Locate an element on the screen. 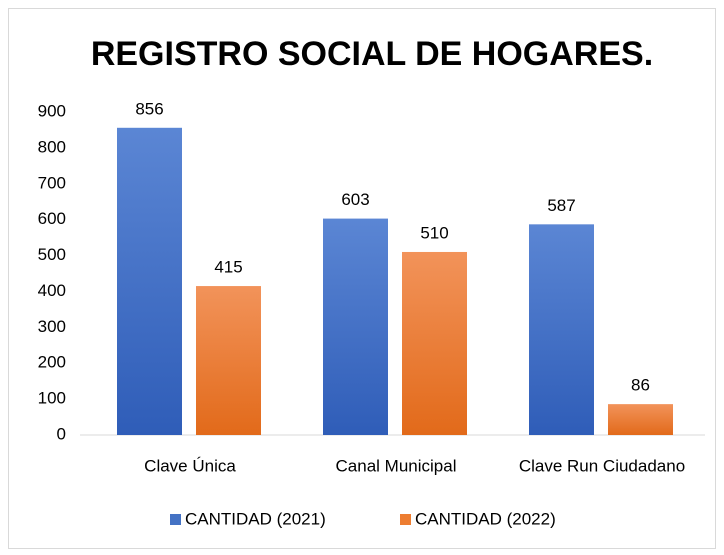 The height and width of the screenshot is (555, 724). y-tick-label: 500 is located at coordinates (52, 254).